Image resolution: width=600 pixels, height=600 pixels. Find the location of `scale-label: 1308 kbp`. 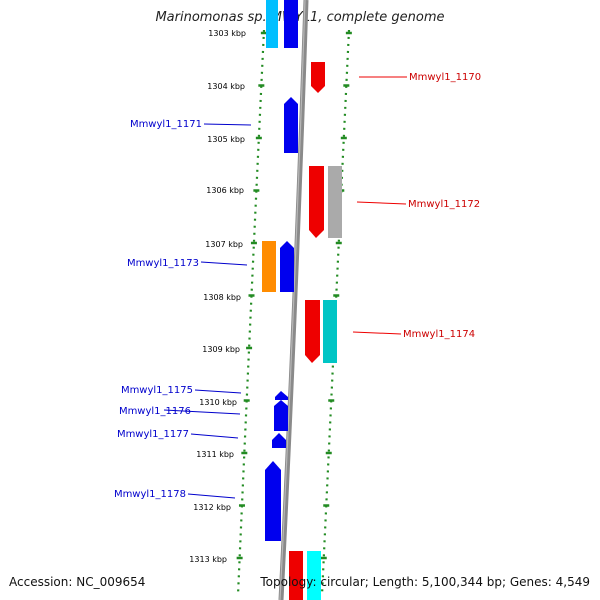

scale-label: 1308 kbp is located at coordinates (222, 297).